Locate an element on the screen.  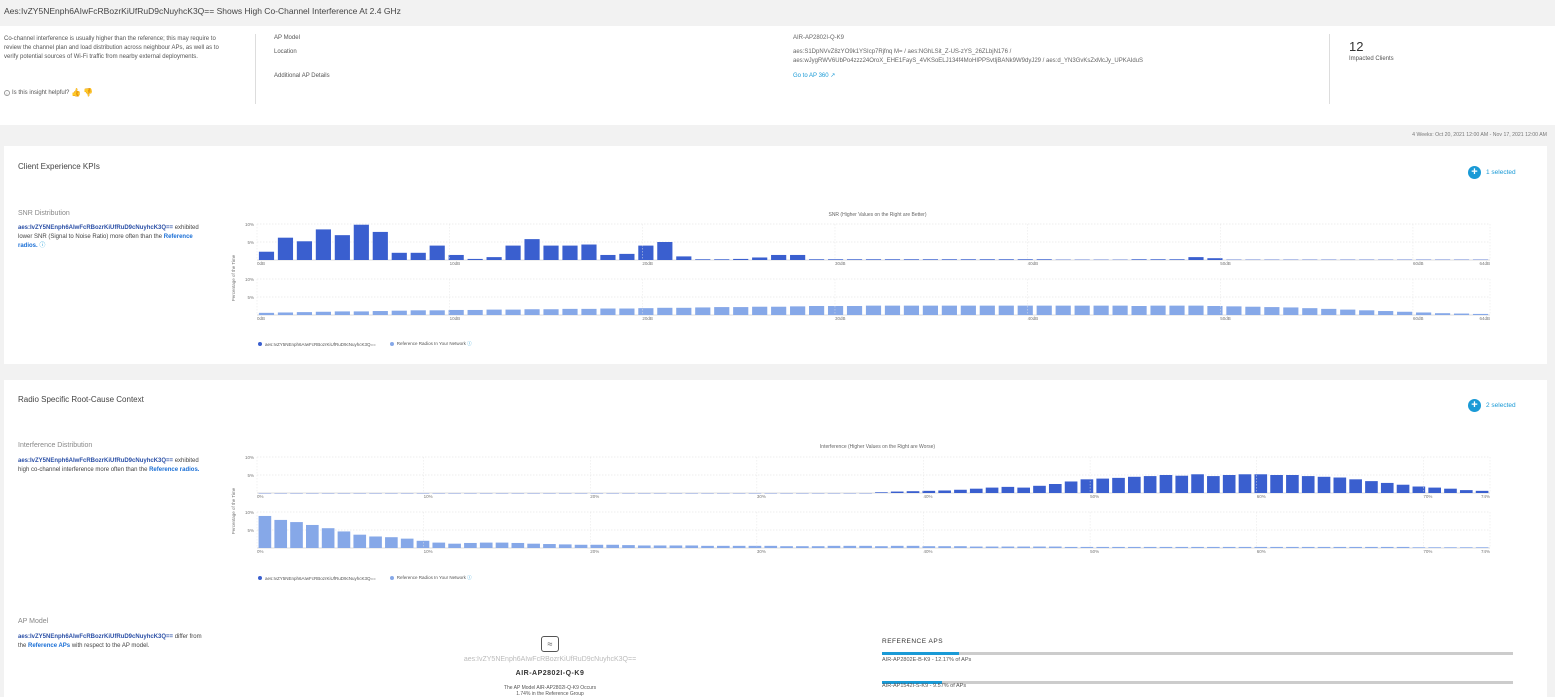
radio-selected-button: + 2 selected is located at coordinates (1492, 405).